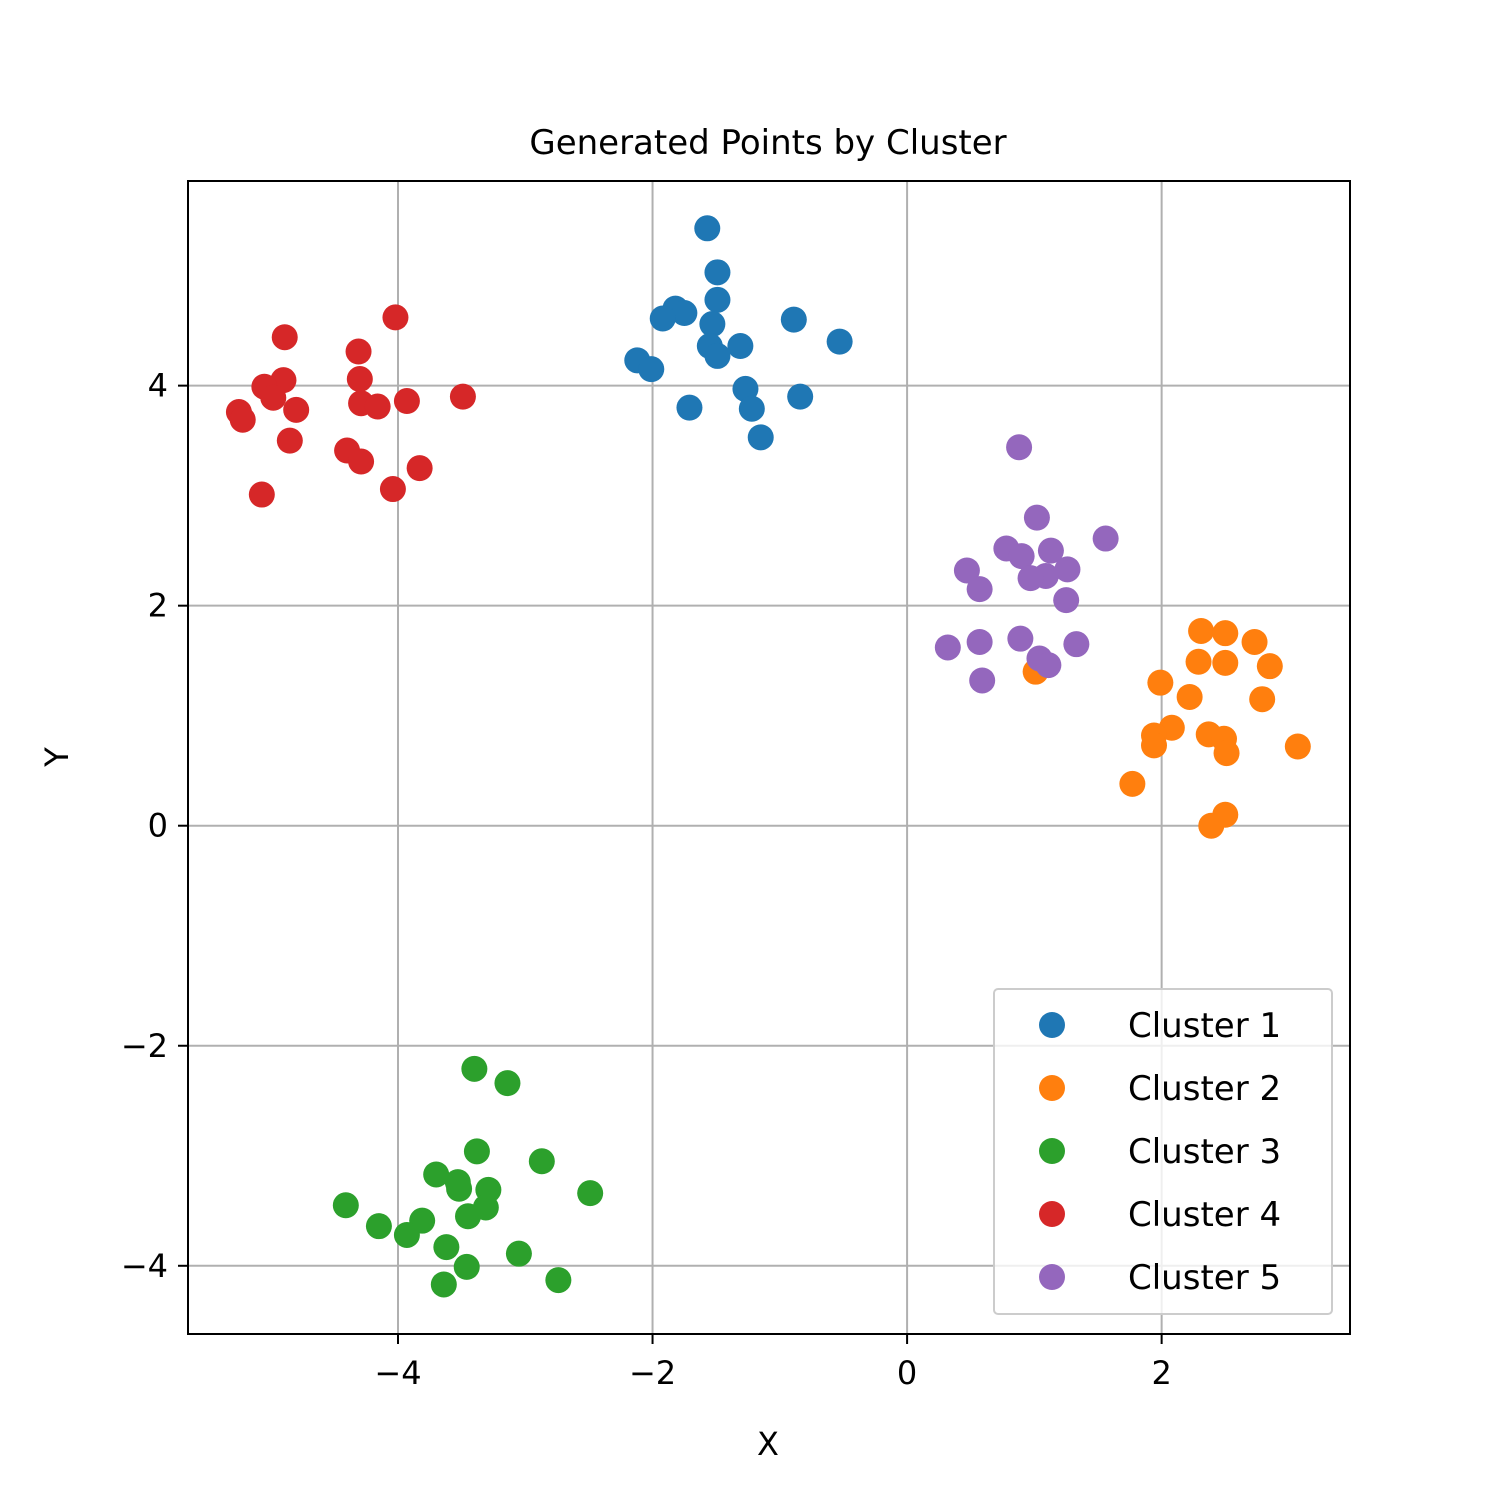 This screenshot has height=1504, width=1500. Describe the element at coordinates (652, 1373) in the screenshot. I see `x-tick-label: −2` at that location.